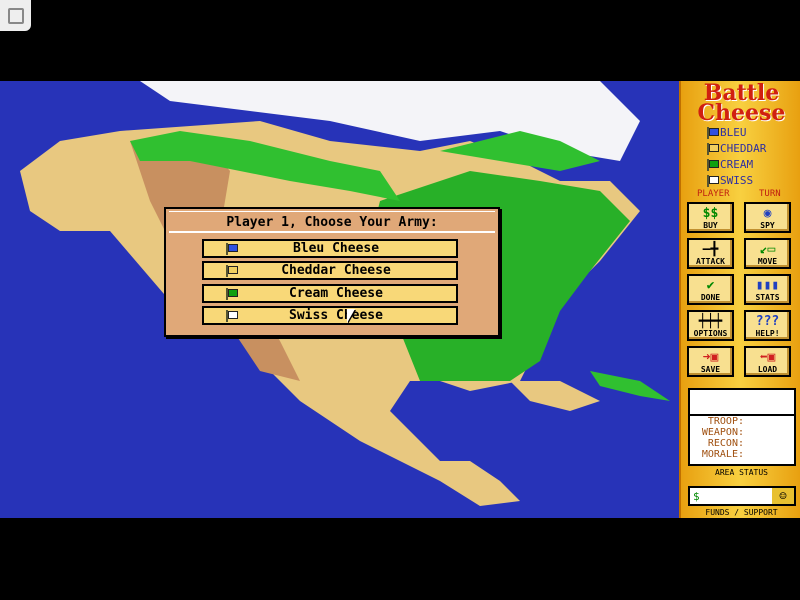  I want to click on save-state-button, so click(15, 15).